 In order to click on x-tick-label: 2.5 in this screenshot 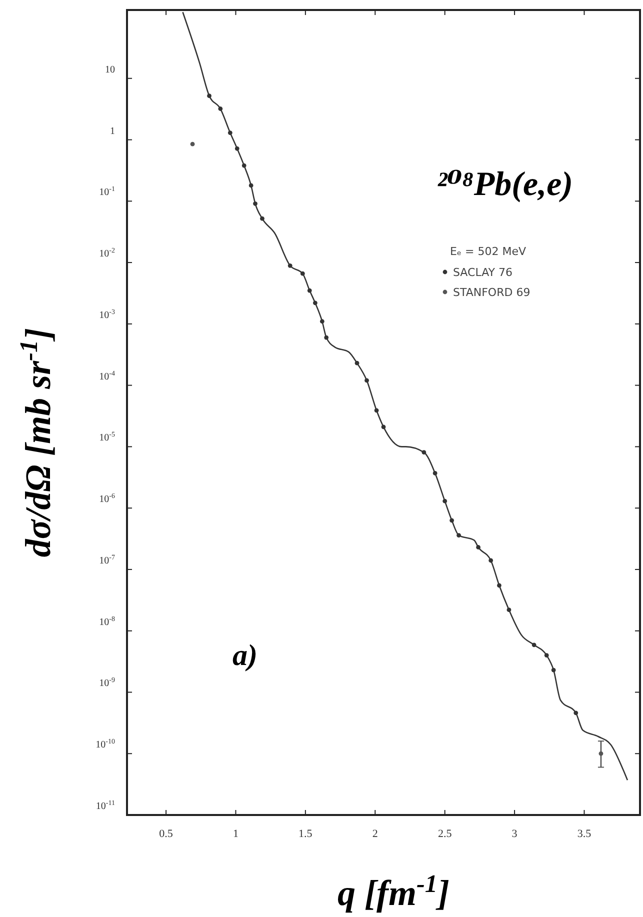, I will do `click(445, 834)`.